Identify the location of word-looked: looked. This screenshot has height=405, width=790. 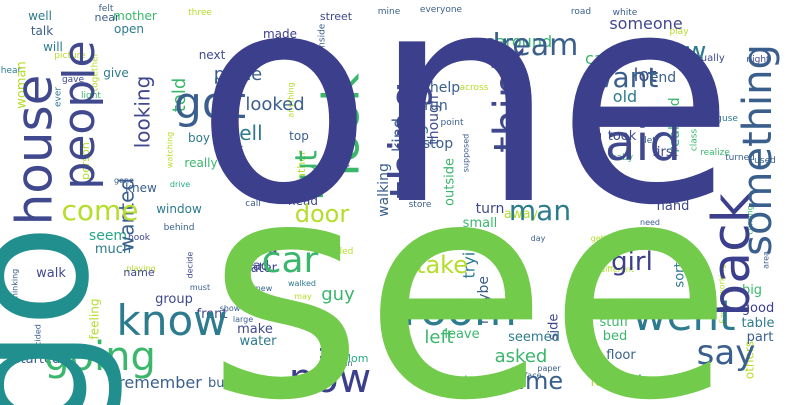
(274, 104).